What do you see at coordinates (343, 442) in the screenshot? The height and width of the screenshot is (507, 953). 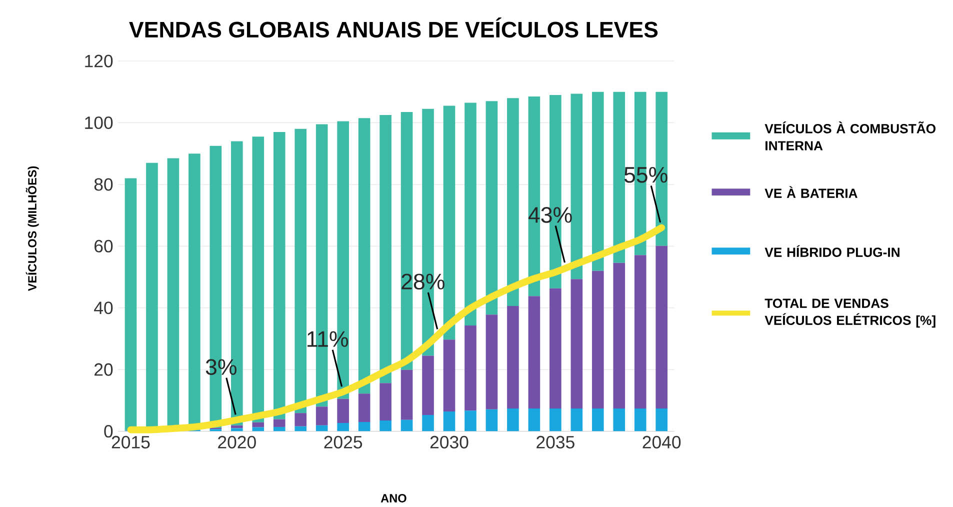 I see `x-tick-label: 2025` at bounding box center [343, 442].